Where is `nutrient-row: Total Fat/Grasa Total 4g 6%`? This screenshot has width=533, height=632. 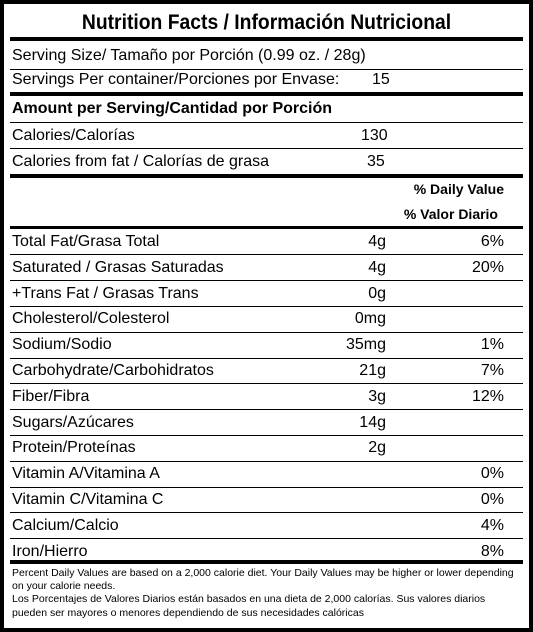 nutrient-row: Total Fat/Grasa Total 4g 6% is located at coordinates (266, 241).